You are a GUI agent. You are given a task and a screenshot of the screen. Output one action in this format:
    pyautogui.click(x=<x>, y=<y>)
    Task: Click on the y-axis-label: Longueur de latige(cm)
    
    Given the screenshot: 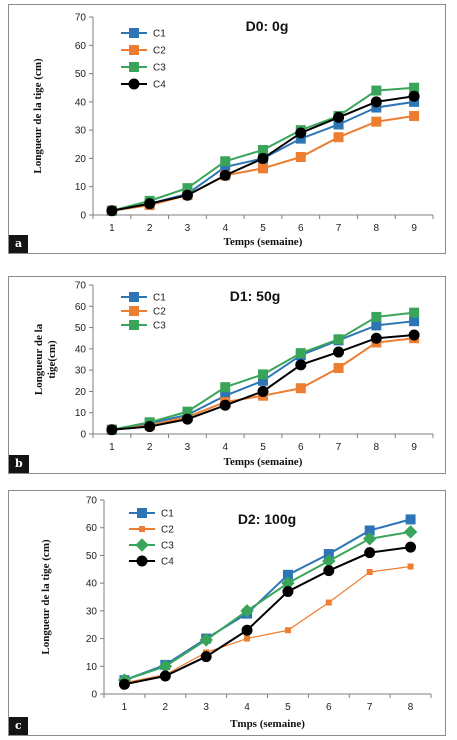 What is the action you would take?
    pyautogui.click(x=45, y=359)
    